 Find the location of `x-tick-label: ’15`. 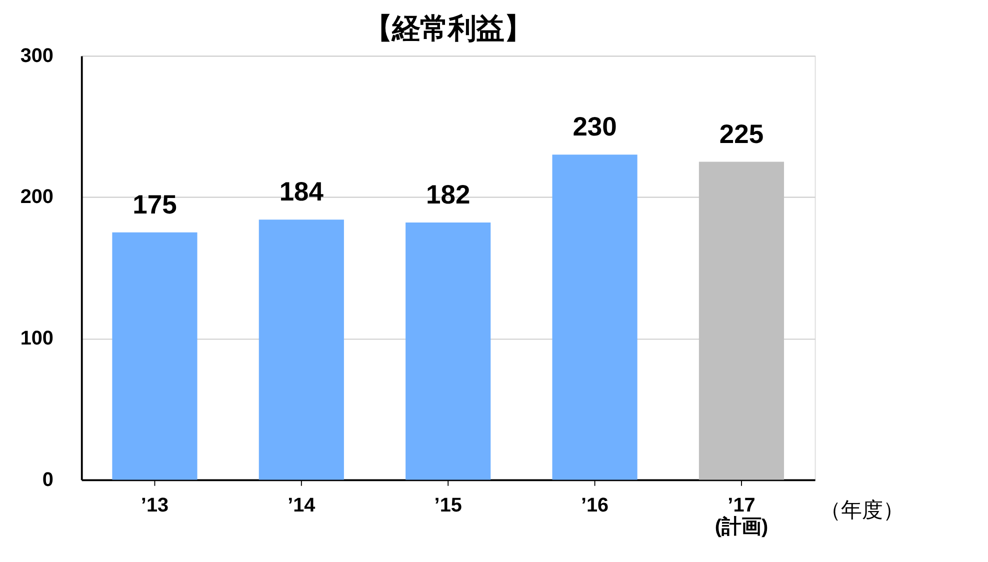

x-tick-label: ’15 is located at coordinates (448, 505).